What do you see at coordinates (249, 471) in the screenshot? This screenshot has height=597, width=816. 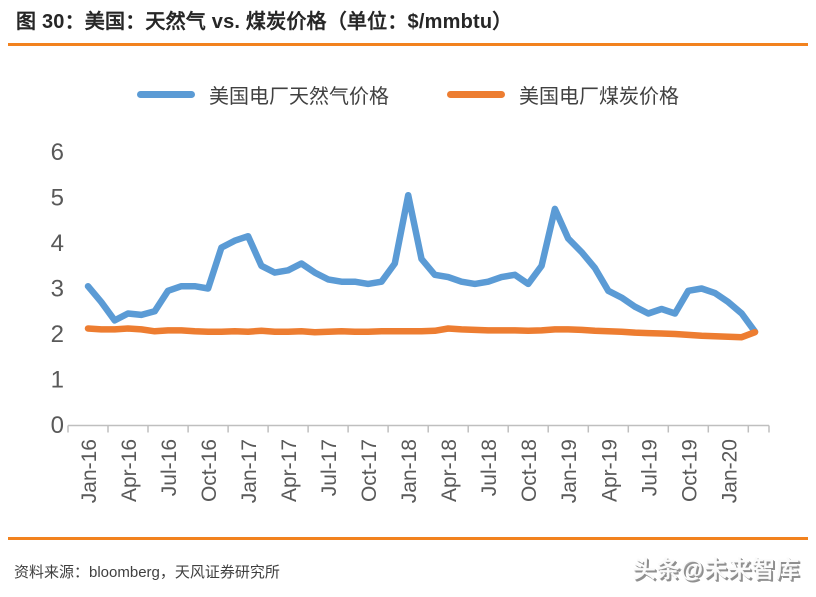 I see `svg-text: Jan-17` at bounding box center [249, 471].